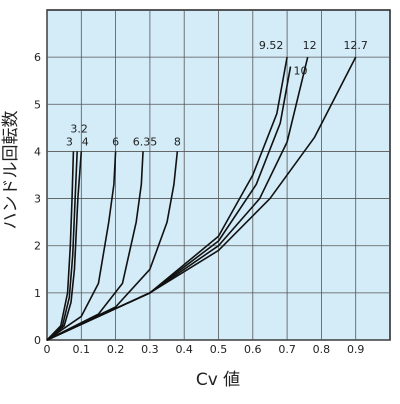  Describe the element at coordinates (218, 380) in the screenshot. I see `x-axis-label: Cv 値` at that location.